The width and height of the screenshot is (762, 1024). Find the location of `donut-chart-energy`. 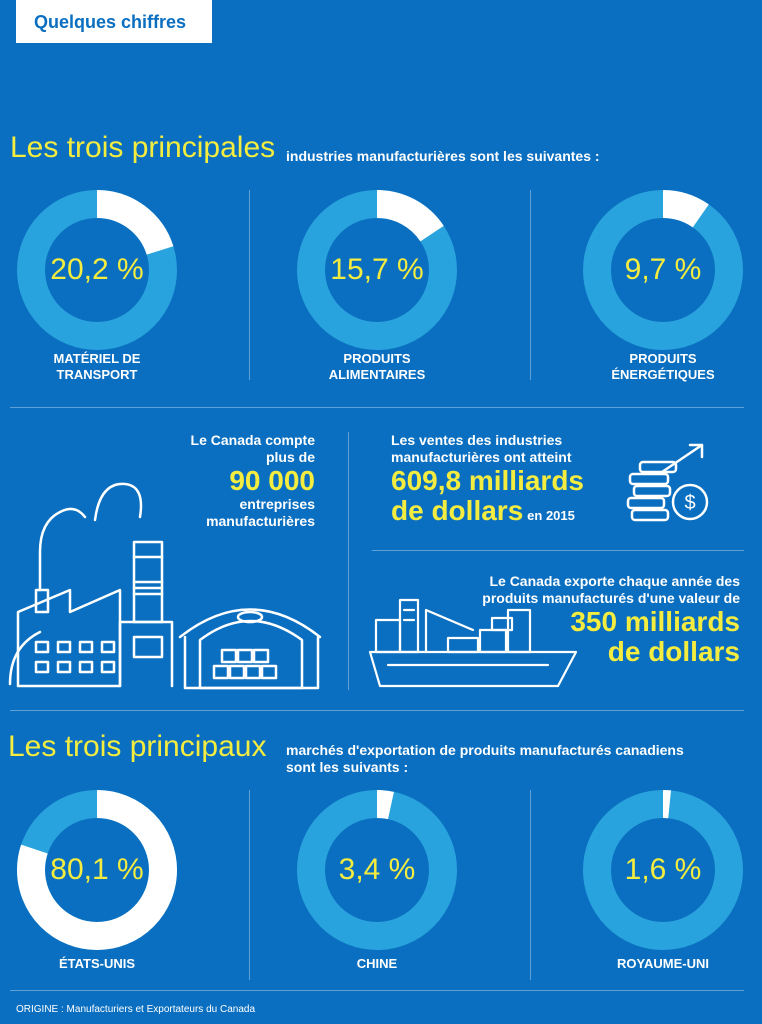

donut-chart-energy is located at coordinates (663, 270).